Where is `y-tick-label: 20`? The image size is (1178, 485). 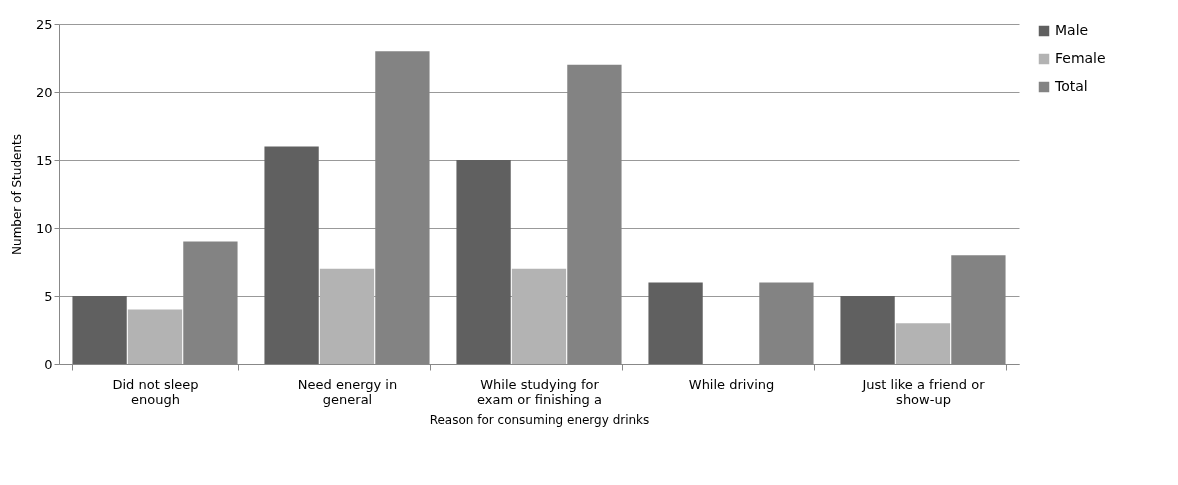 y-tick-label: 20 is located at coordinates (44, 92).